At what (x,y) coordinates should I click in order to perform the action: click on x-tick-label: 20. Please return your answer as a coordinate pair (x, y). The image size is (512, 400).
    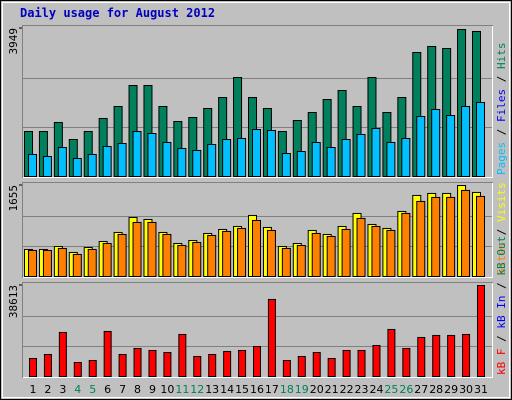
    Looking at the image, I should click on (317, 389).